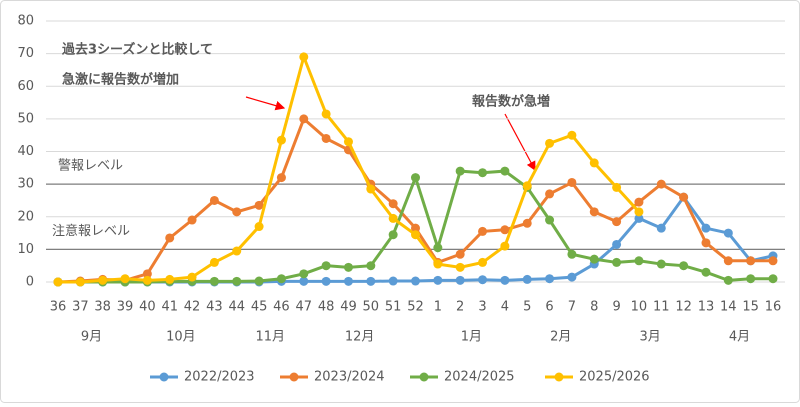 This screenshot has width=800, height=407. Describe the element at coordinates (750, 307) in the screenshot. I see `x-tick-label: 15` at that location.